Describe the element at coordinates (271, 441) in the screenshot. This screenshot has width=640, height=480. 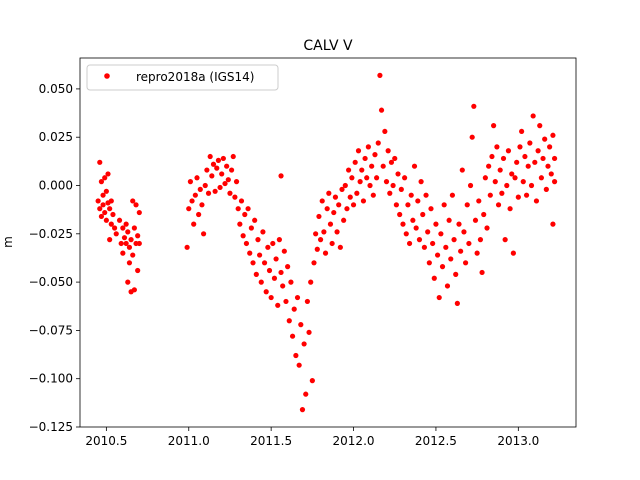
I see `x-tick-label: 2011.5` at that location.